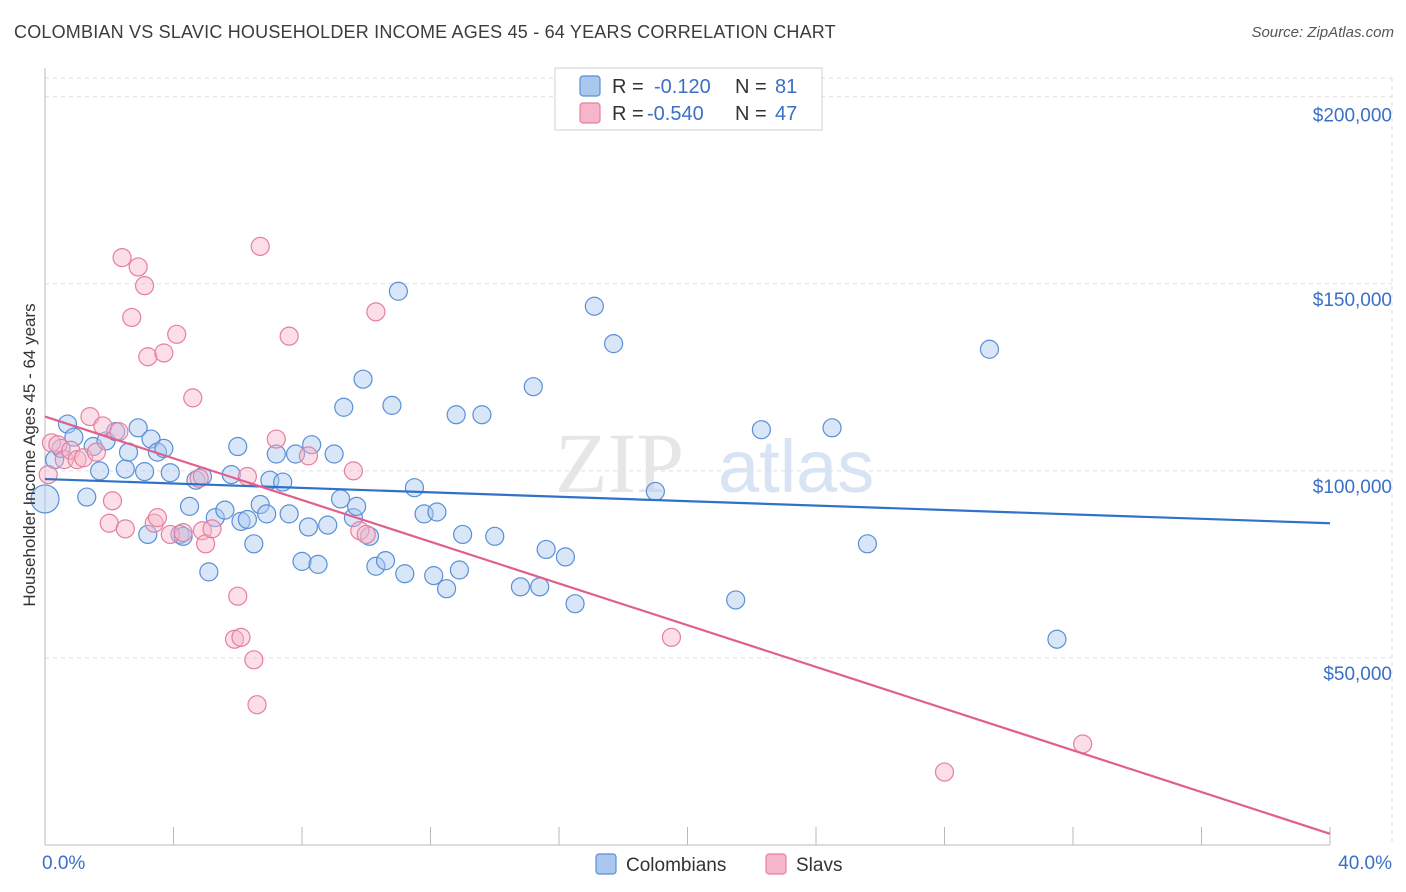  Describe the element at coordinates (675, 114) in the screenshot. I see `legend-r-value-2: -0.540` at that location.